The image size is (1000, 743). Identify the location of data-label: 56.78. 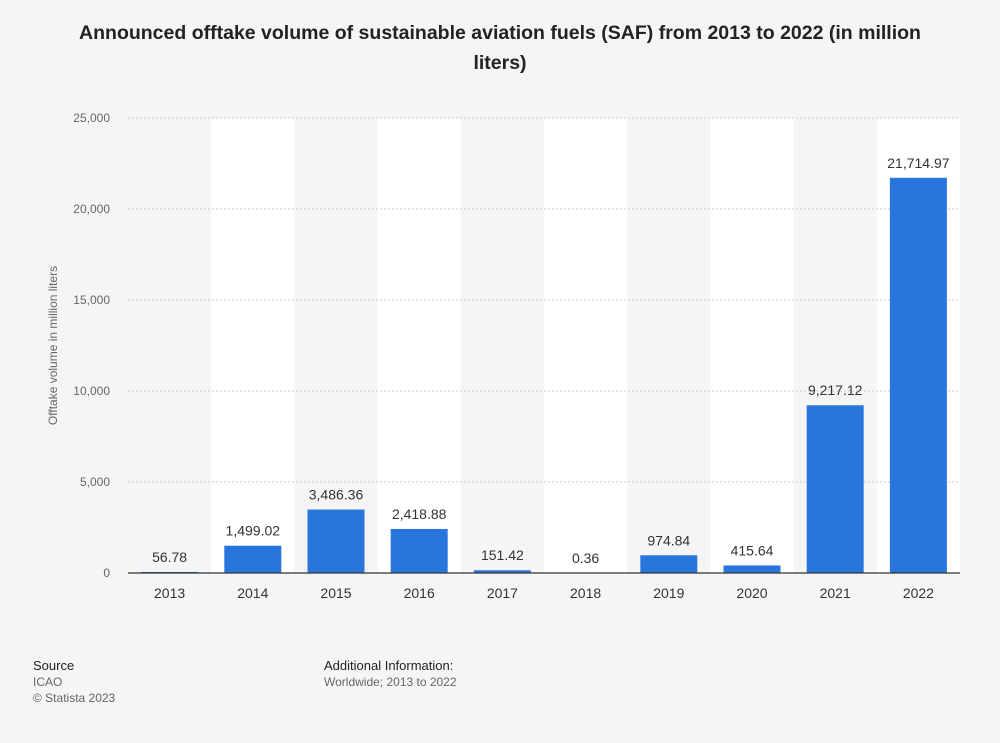
(169, 557).